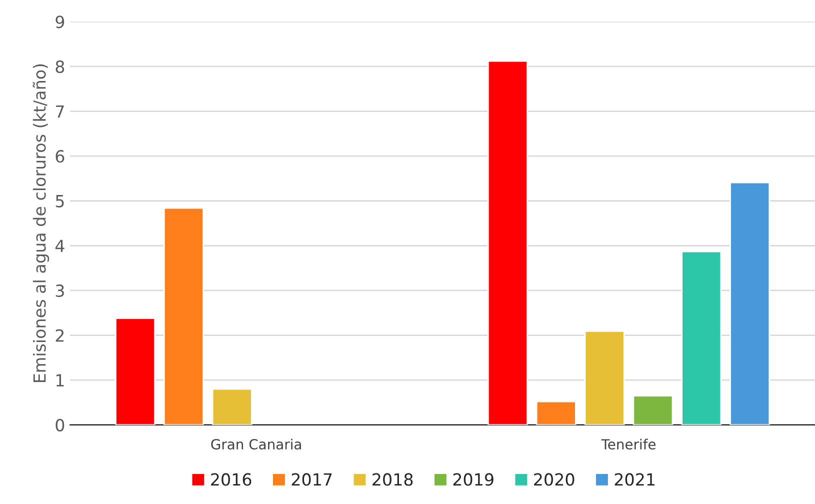  What do you see at coordinates (60, 380) in the screenshot?
I see `y-tick-label: 1` at bounding box center [60, 380].